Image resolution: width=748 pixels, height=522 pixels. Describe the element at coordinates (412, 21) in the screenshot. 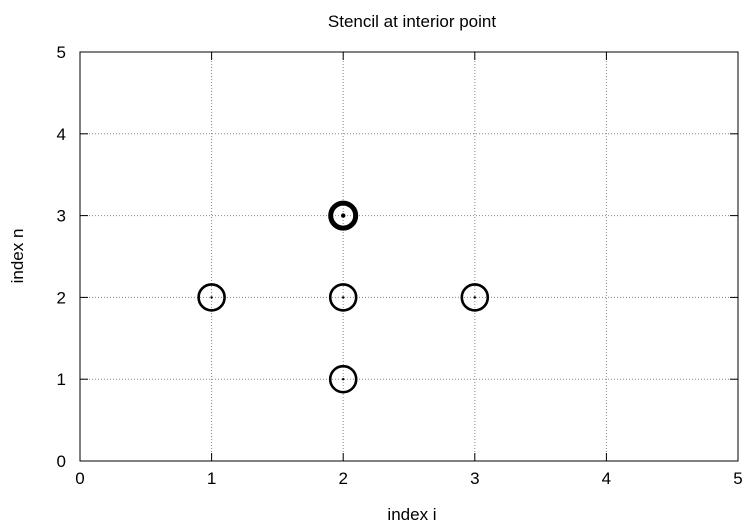

I see `chart-title: Stencil at interior point` at that location.